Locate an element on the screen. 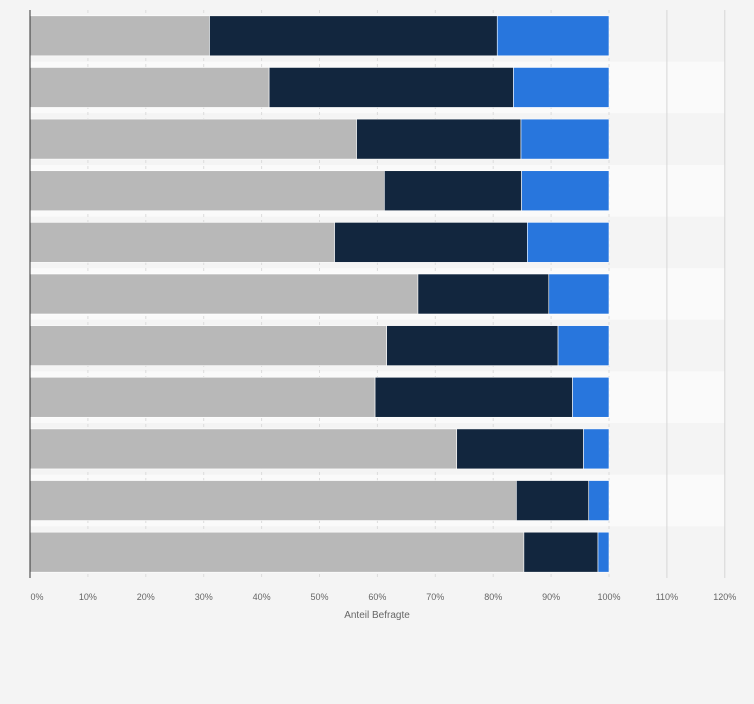  x-tick-label: 30% is located at coordinates (204, 597).